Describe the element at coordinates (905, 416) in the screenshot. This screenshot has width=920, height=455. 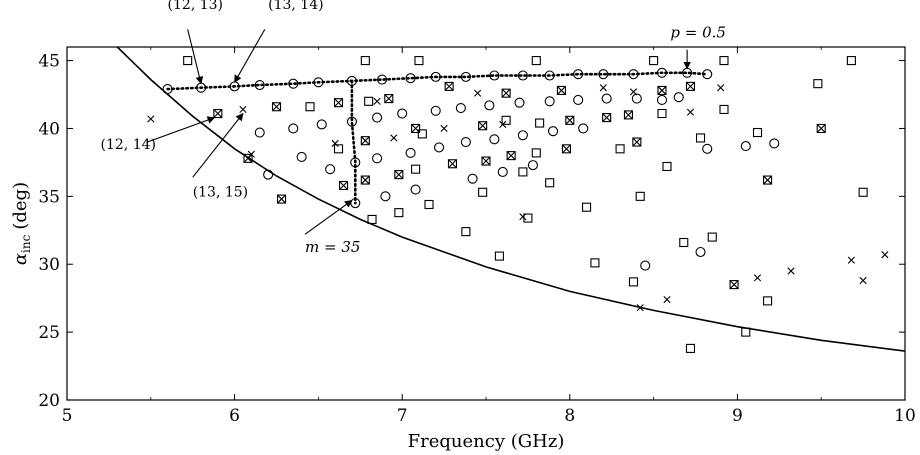
I see `x-tick-label: 10` at that location.